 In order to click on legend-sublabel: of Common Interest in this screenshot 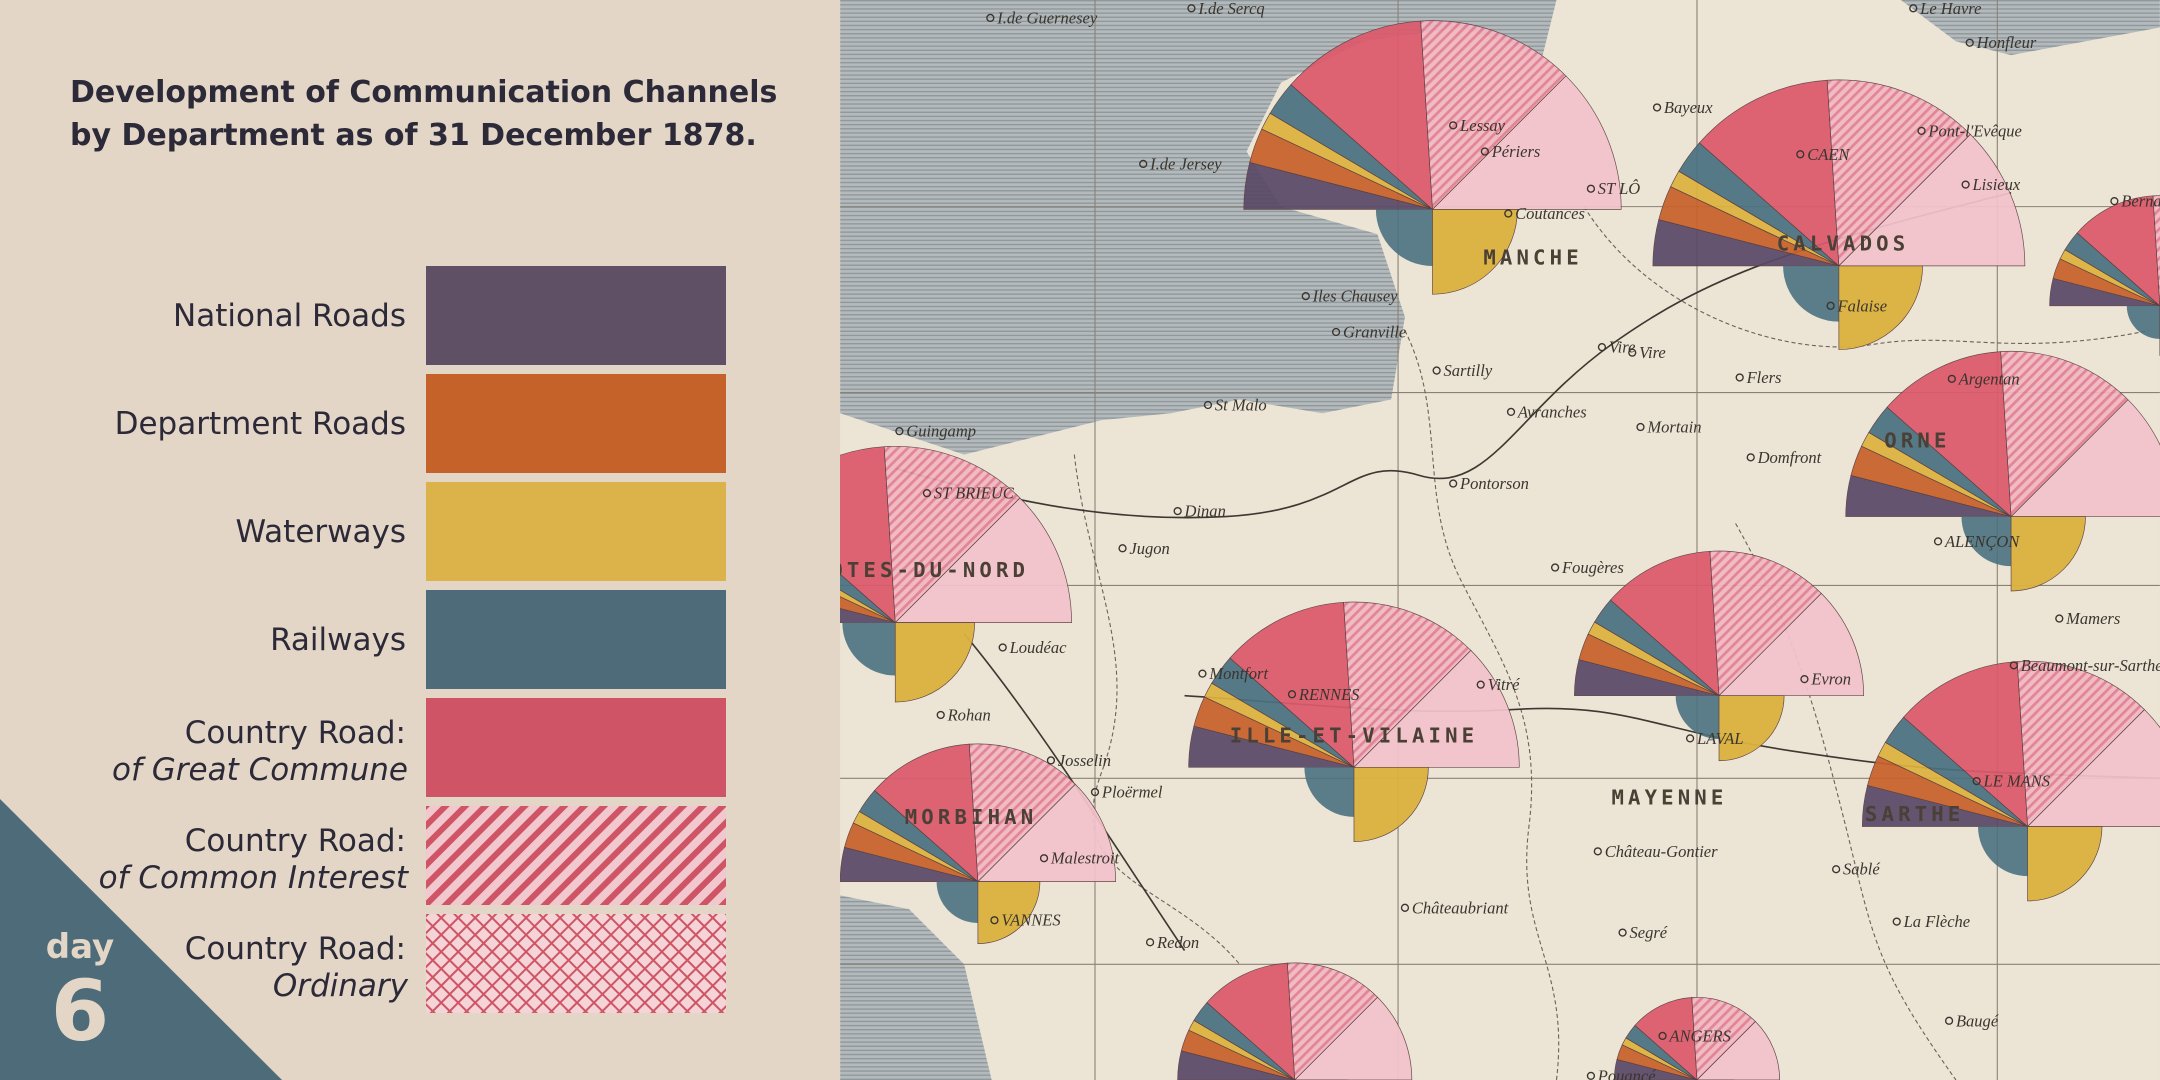, I will do `click(254, 878)`.